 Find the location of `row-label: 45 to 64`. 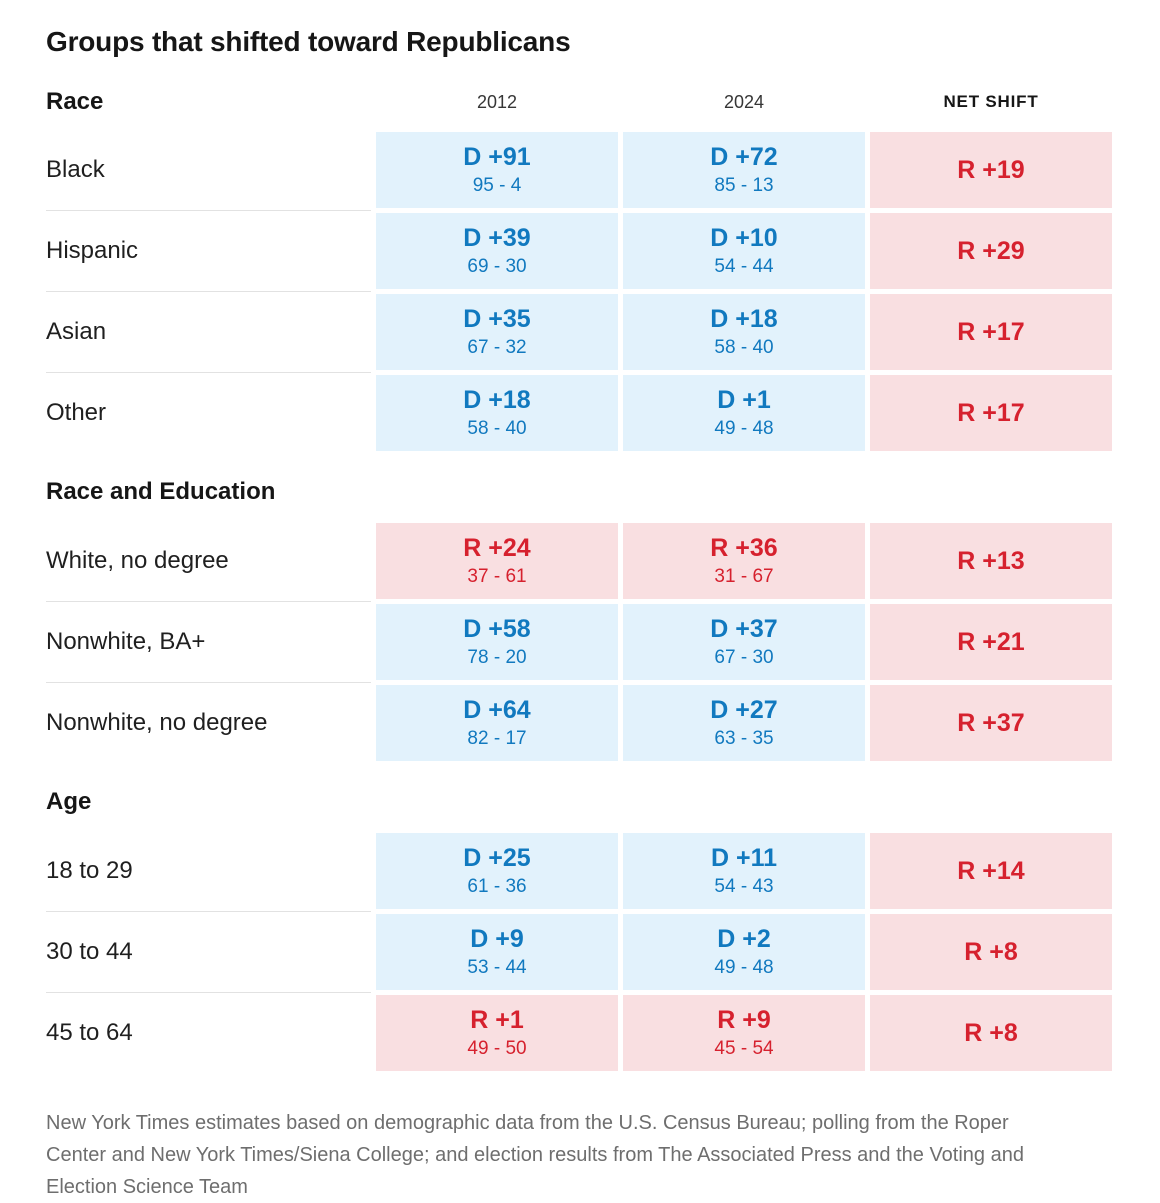

row-label: 45 to 64 is located at coordinates (208, 1031).